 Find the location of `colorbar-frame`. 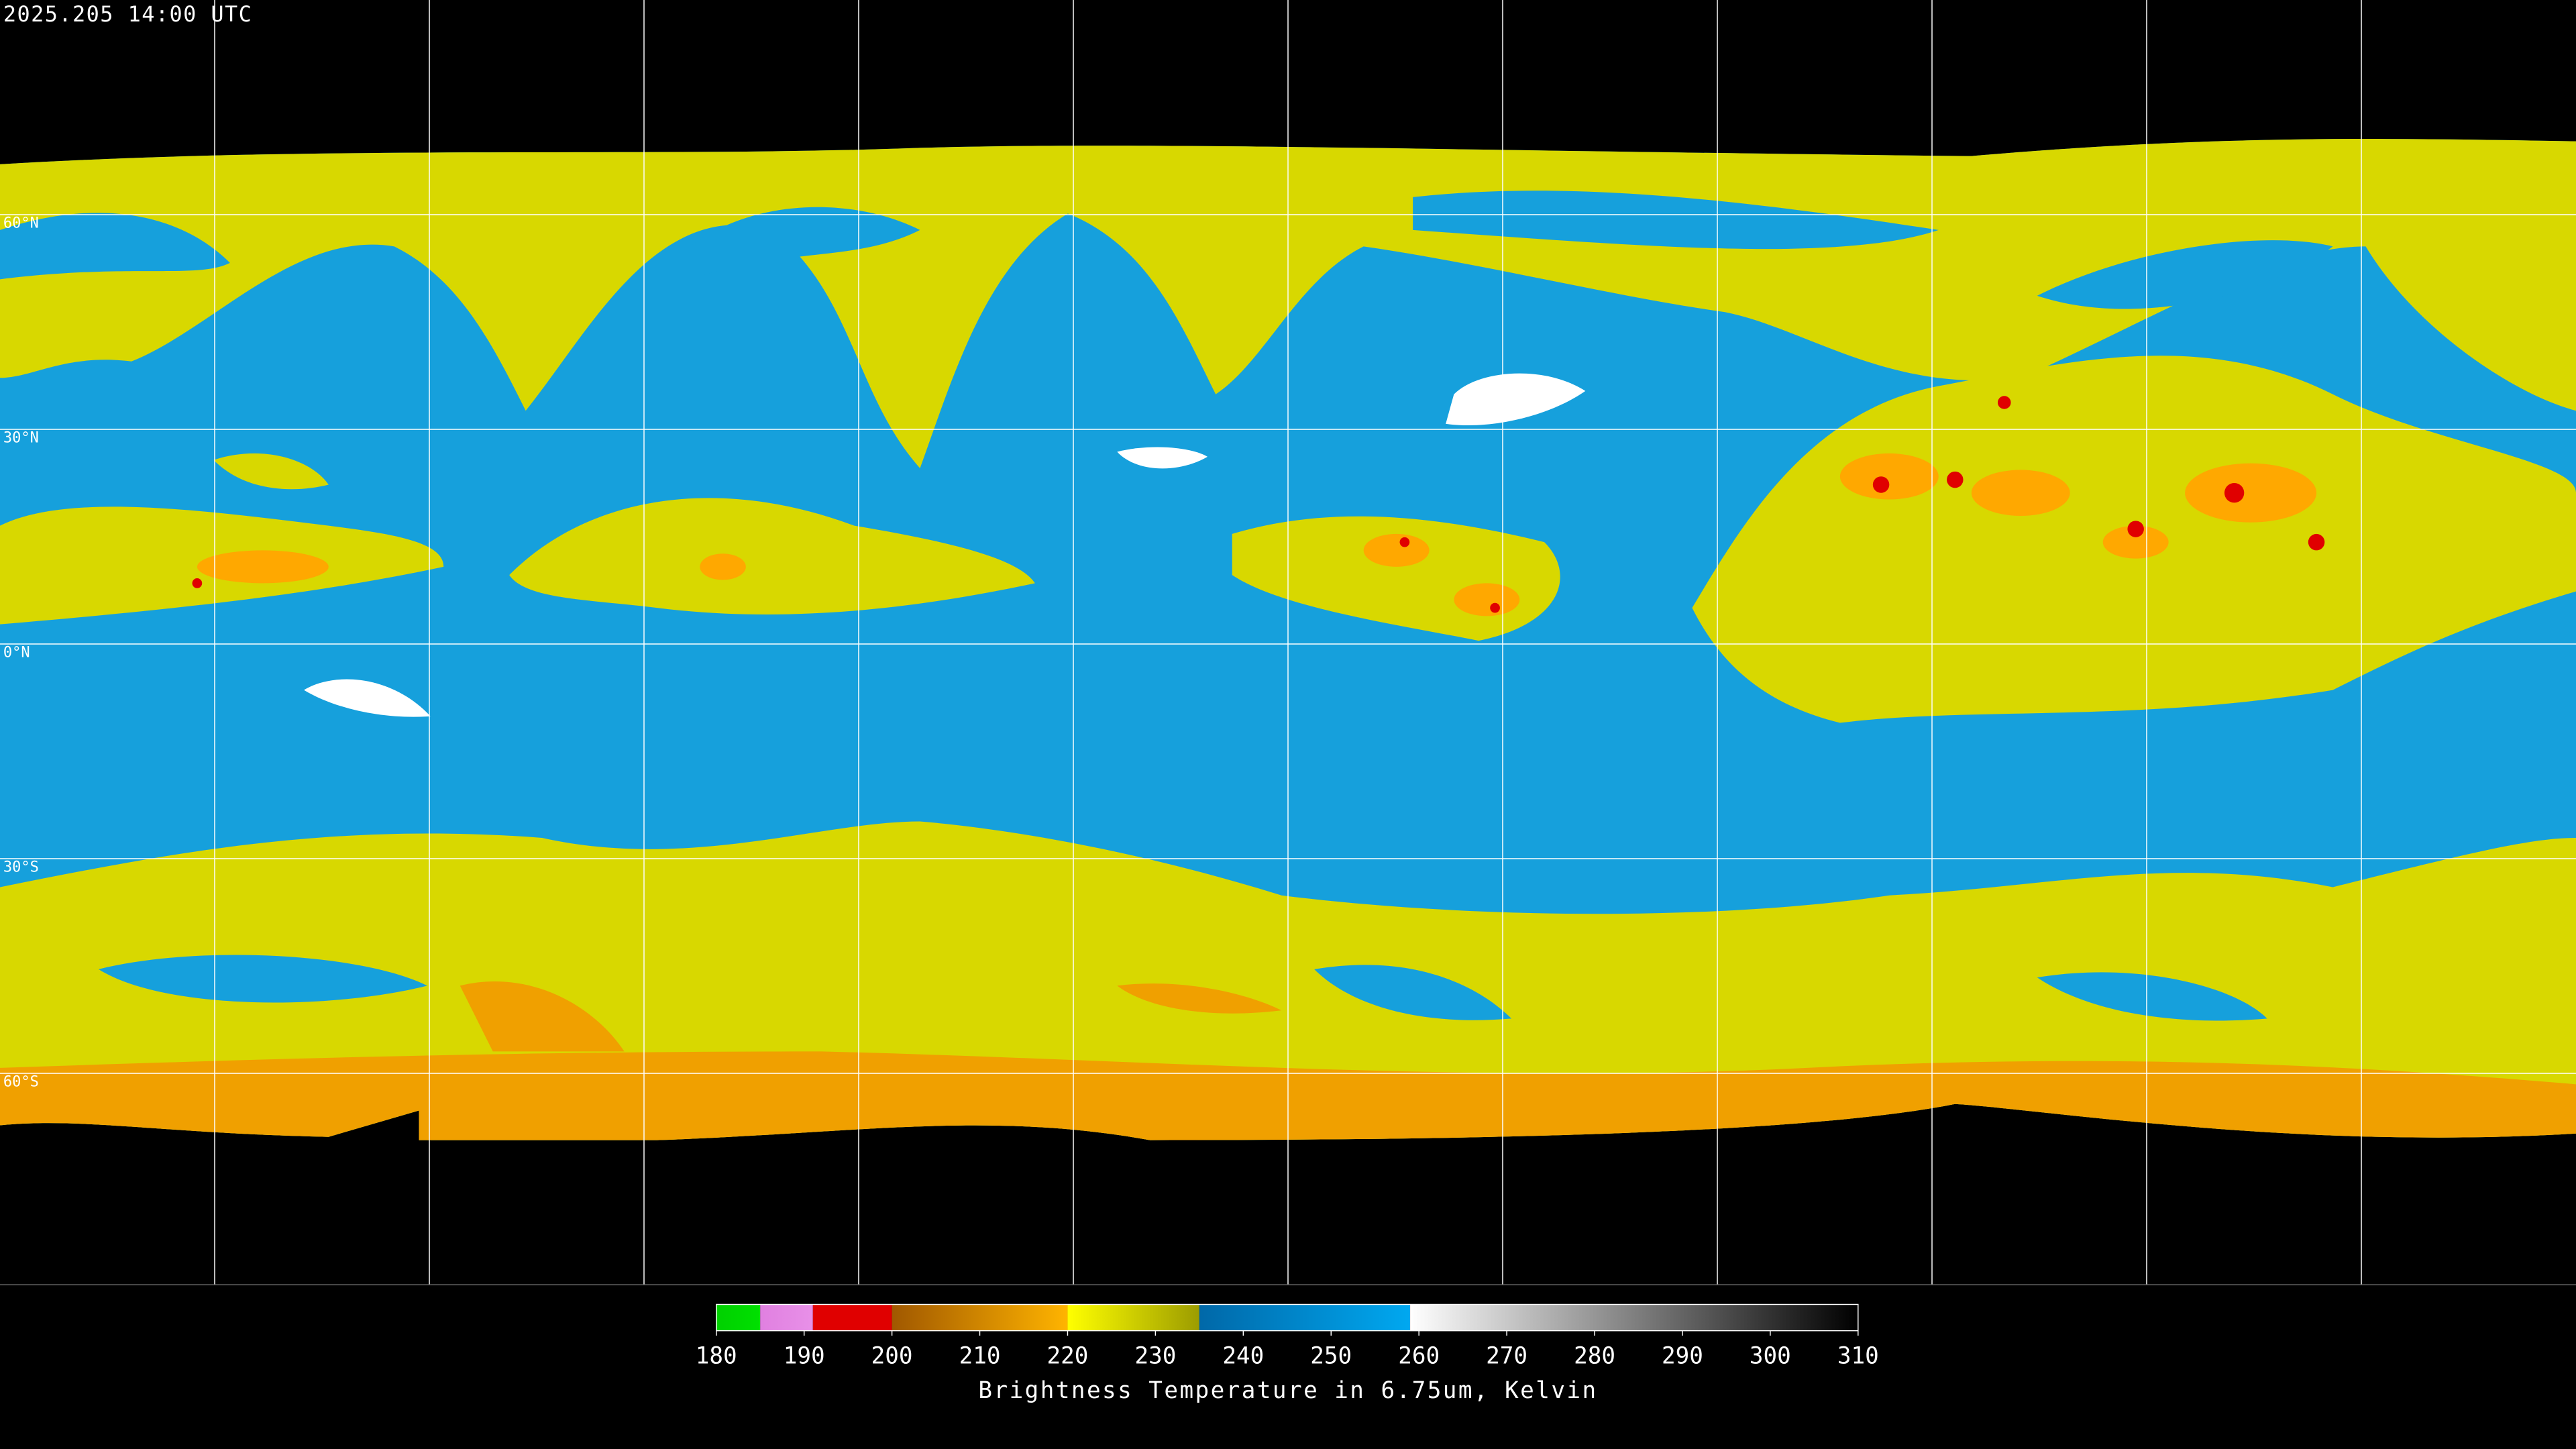

colorbar-frame is located at coordinates (1287, 1317).